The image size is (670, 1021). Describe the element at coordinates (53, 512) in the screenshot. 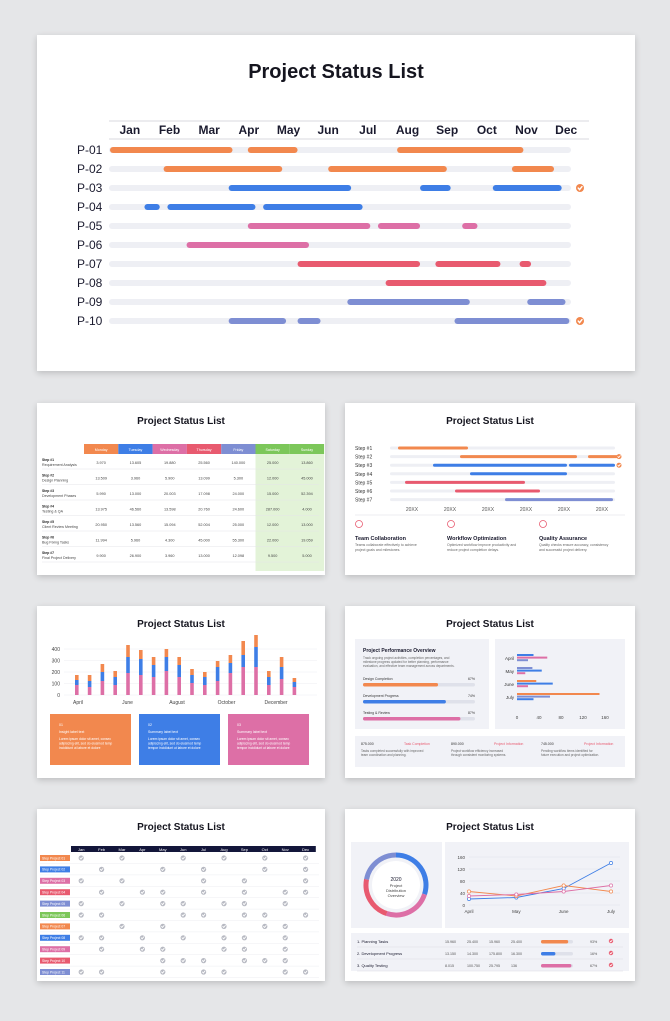

I see `step-name: Testing & QA` at that location.